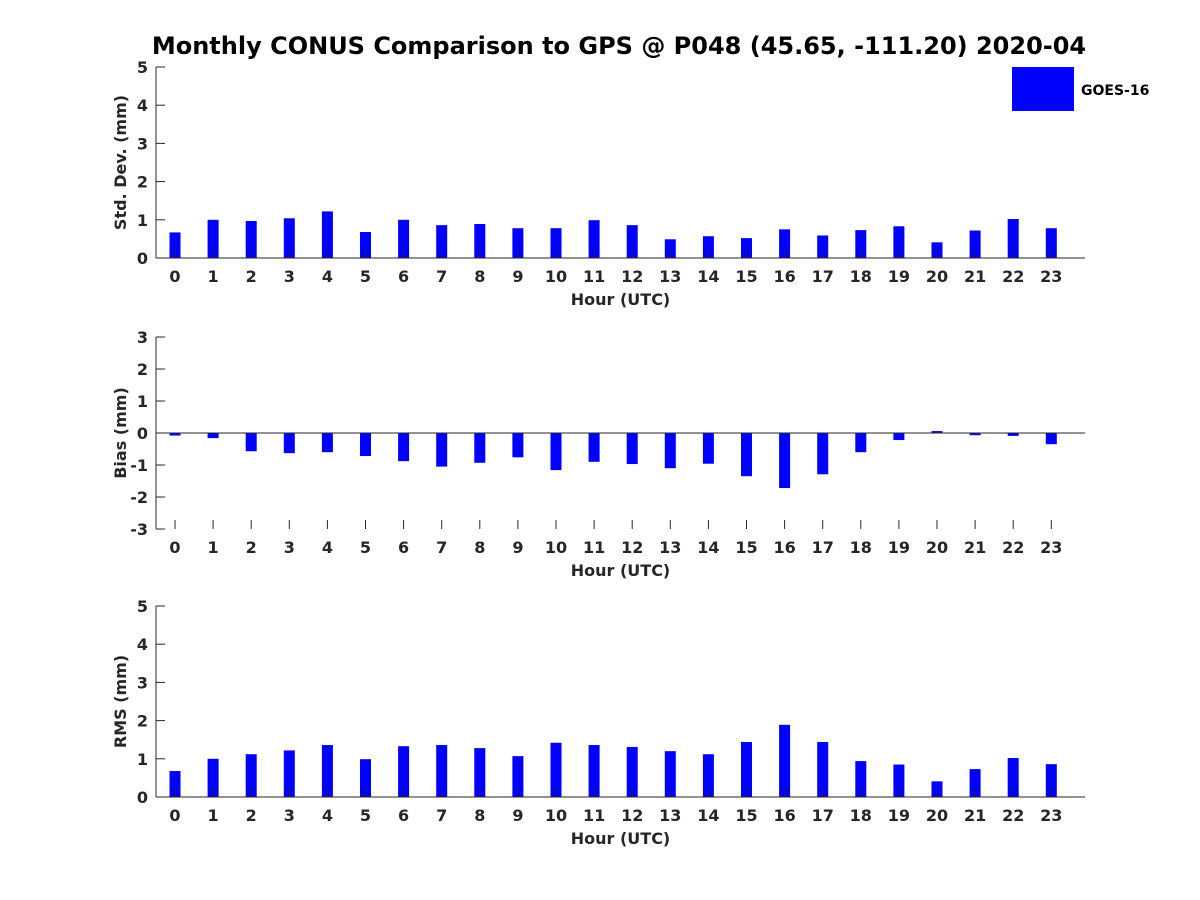  Describe the element at coordinates (139, 465) in the screenshot. I see `y-tick-label: -1` at that location.